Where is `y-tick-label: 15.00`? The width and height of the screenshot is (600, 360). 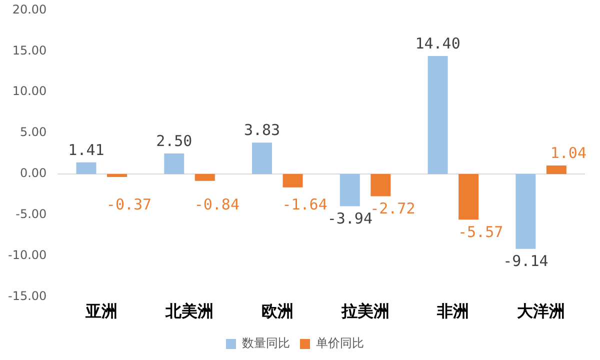 y-tick-label: 15.00 is located at coordinates (29, 50).